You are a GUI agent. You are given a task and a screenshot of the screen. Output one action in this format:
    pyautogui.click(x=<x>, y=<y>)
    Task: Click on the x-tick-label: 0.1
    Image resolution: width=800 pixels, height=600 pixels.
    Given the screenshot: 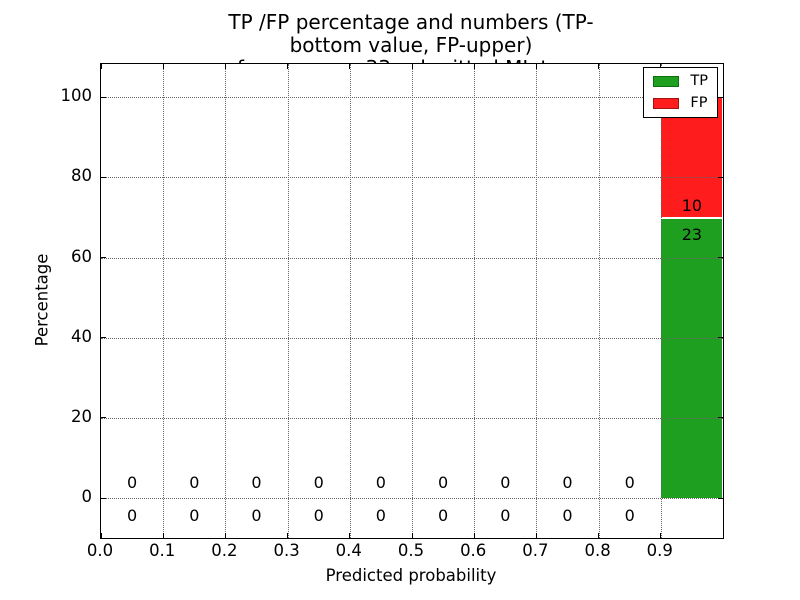 What is the action you would take?
    pyautogui.click(x=162, y=550)
    